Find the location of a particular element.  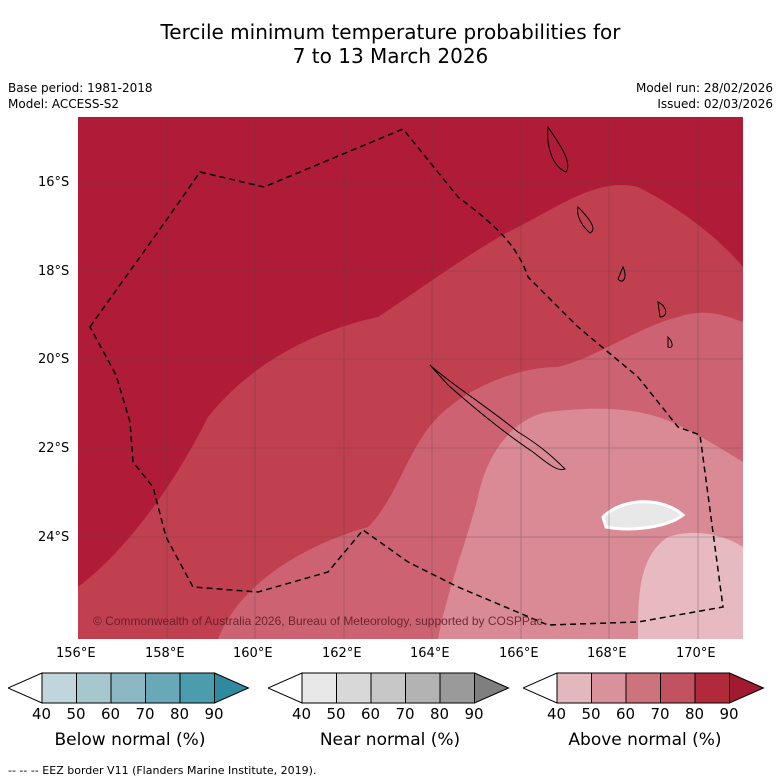

latitude-label: 20°S is located at coordinates (54, 359).